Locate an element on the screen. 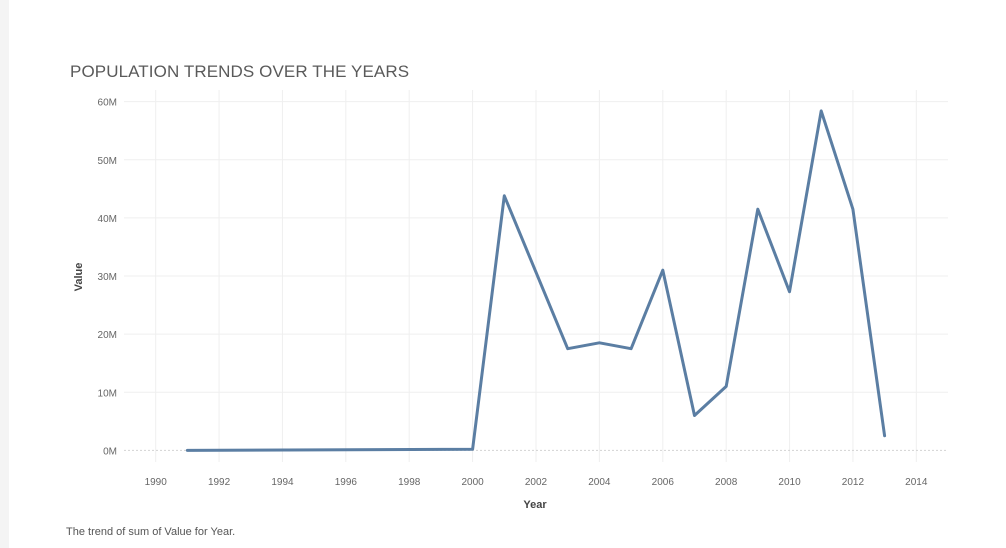 This screenshot has height=548, width=1006. x-tick-label: 2000 is located at coordinates (472, 482).